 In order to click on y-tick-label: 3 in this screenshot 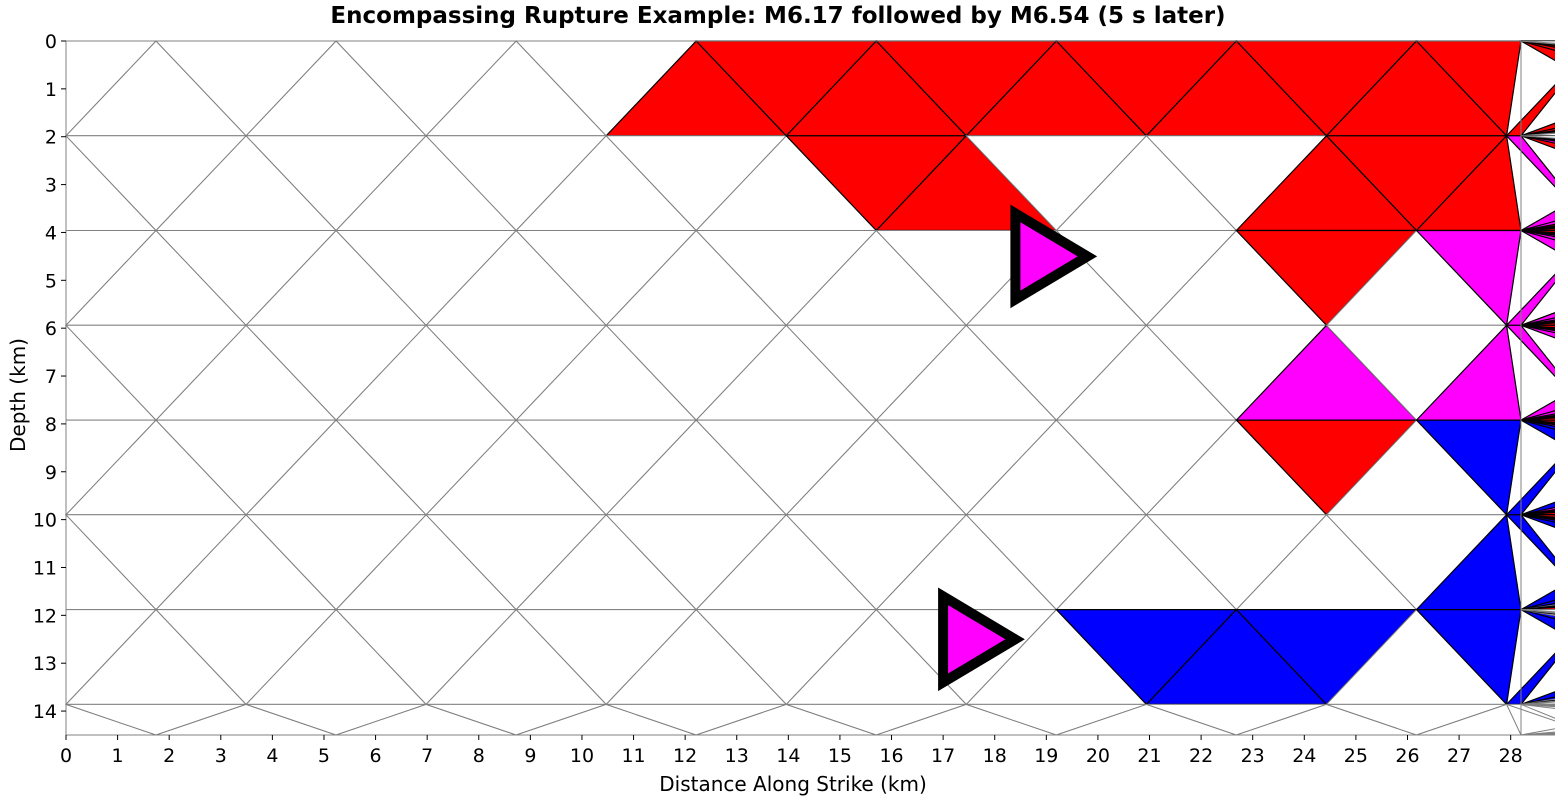, I will do `click(51, 186)`.